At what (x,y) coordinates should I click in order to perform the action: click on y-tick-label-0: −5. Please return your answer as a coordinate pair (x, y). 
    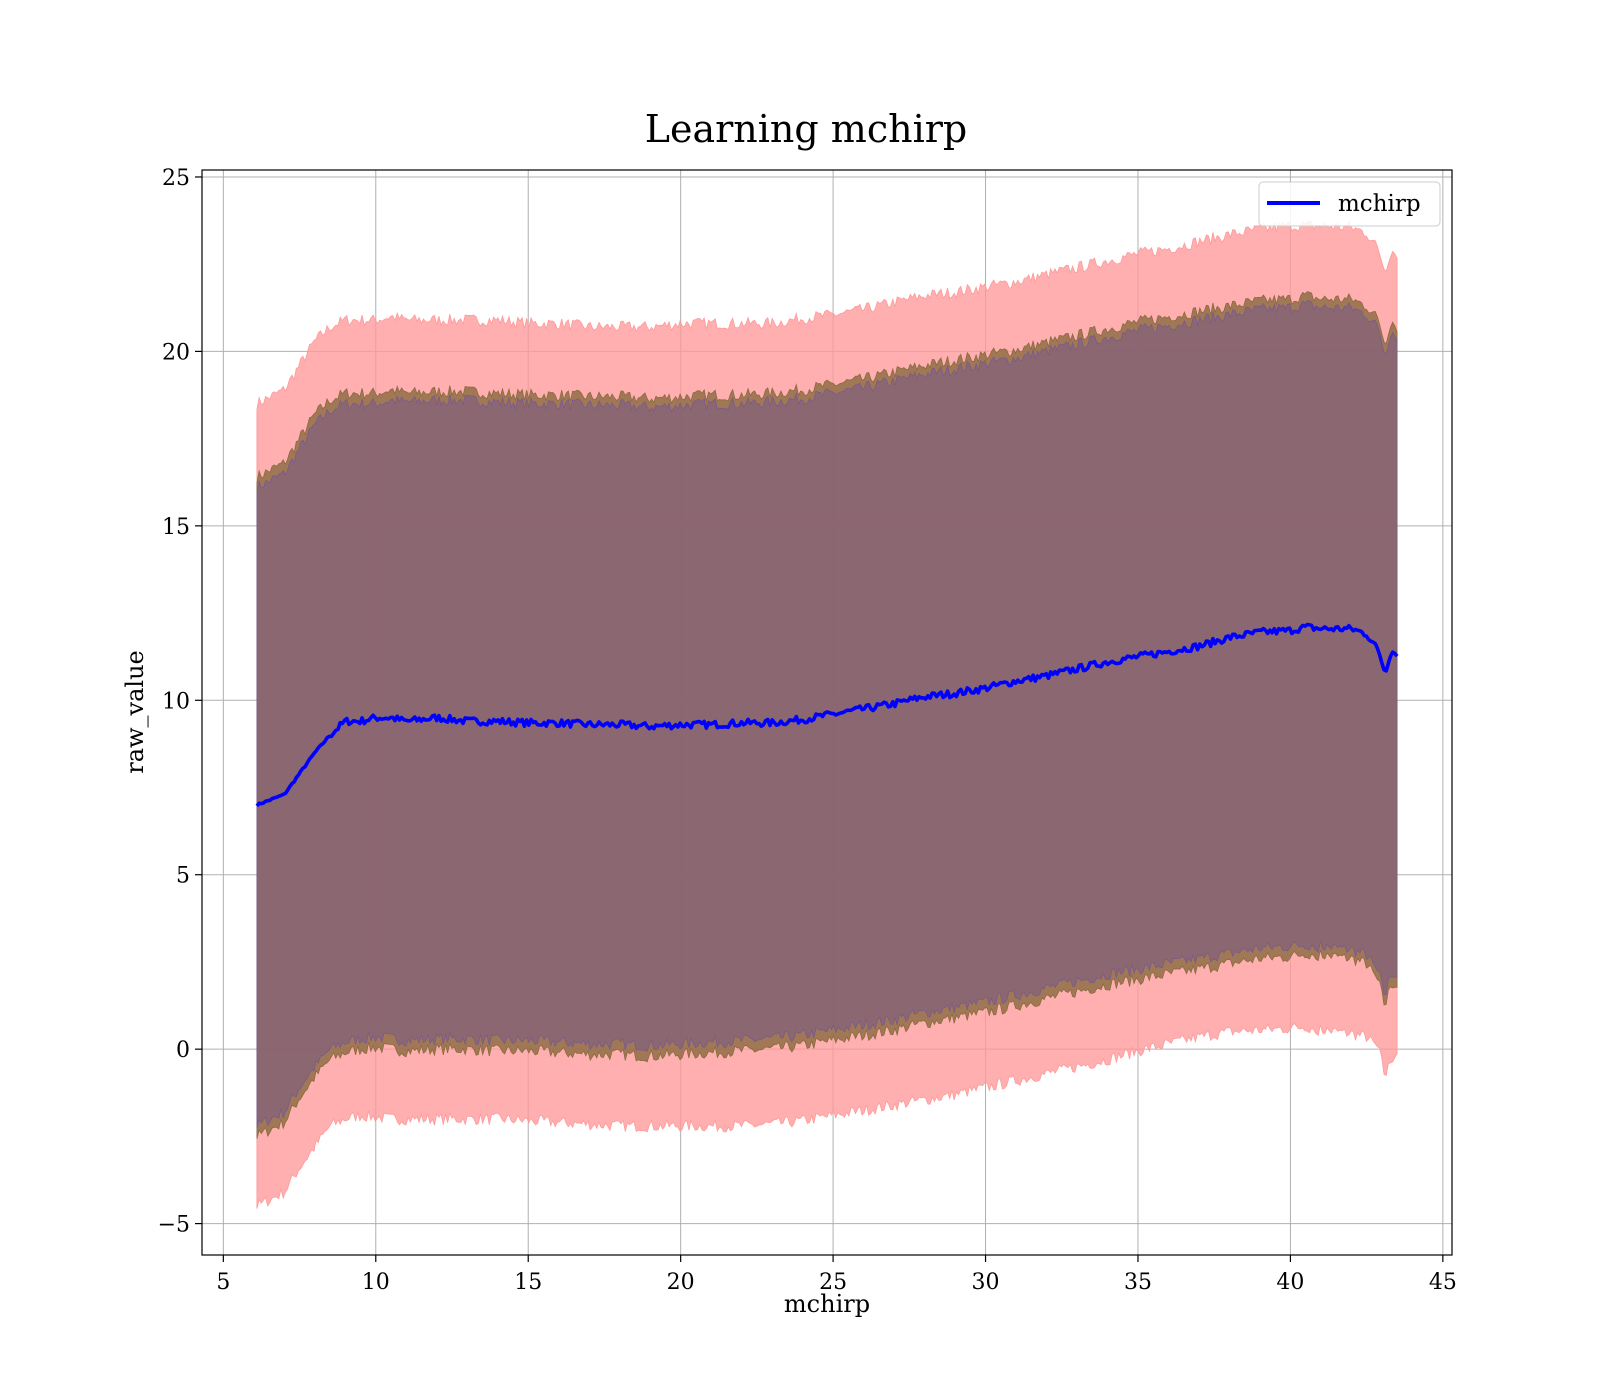
    Looking at the image, I should click on (174, 1225).